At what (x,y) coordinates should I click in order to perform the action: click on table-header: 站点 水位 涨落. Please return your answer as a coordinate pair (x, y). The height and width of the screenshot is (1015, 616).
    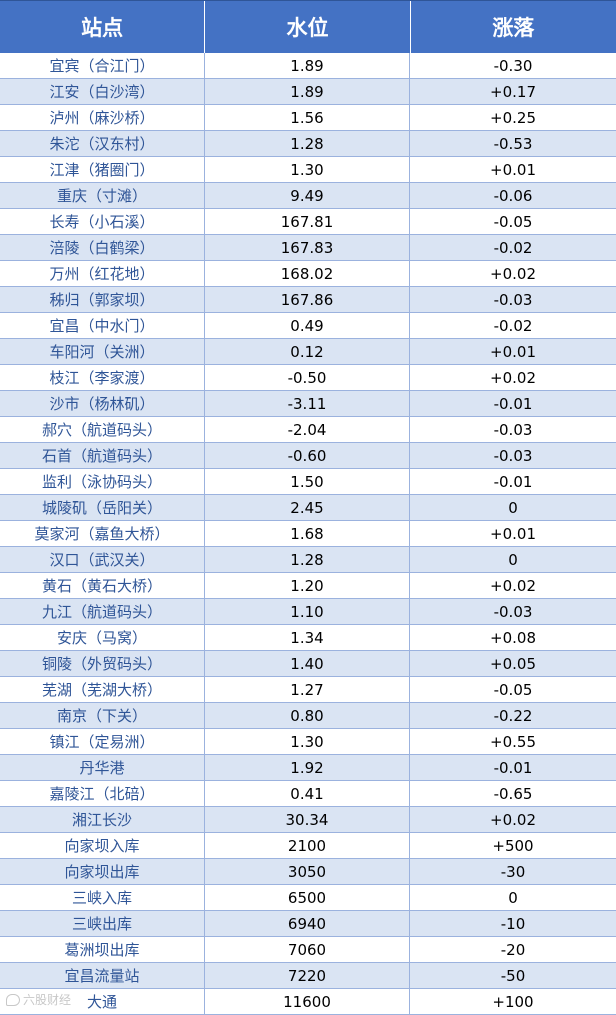
    Looking at the image, I should click on (308, 26).